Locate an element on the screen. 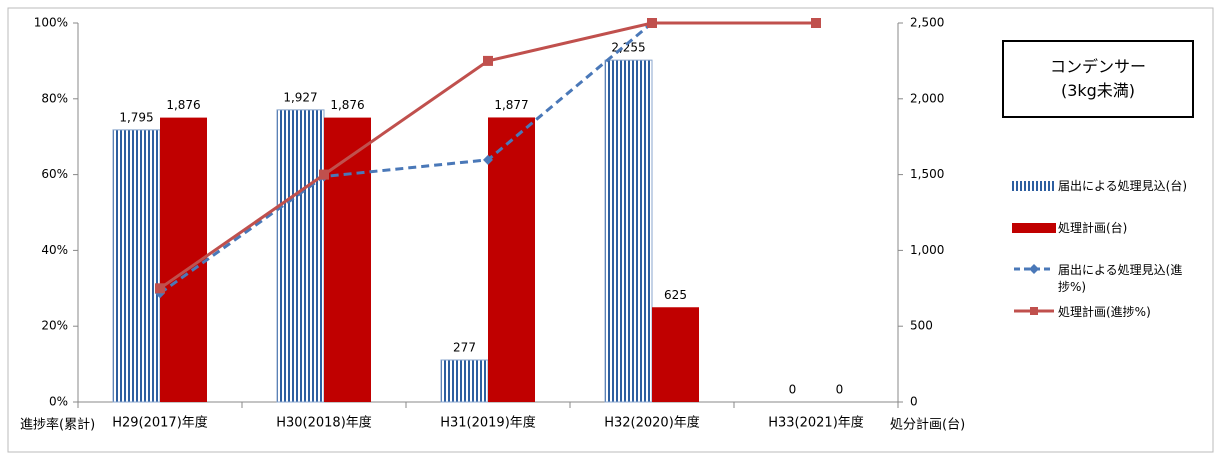 This screenshot has height=458, width=1219. data-label: 625 is located at coordinates (675, 295).